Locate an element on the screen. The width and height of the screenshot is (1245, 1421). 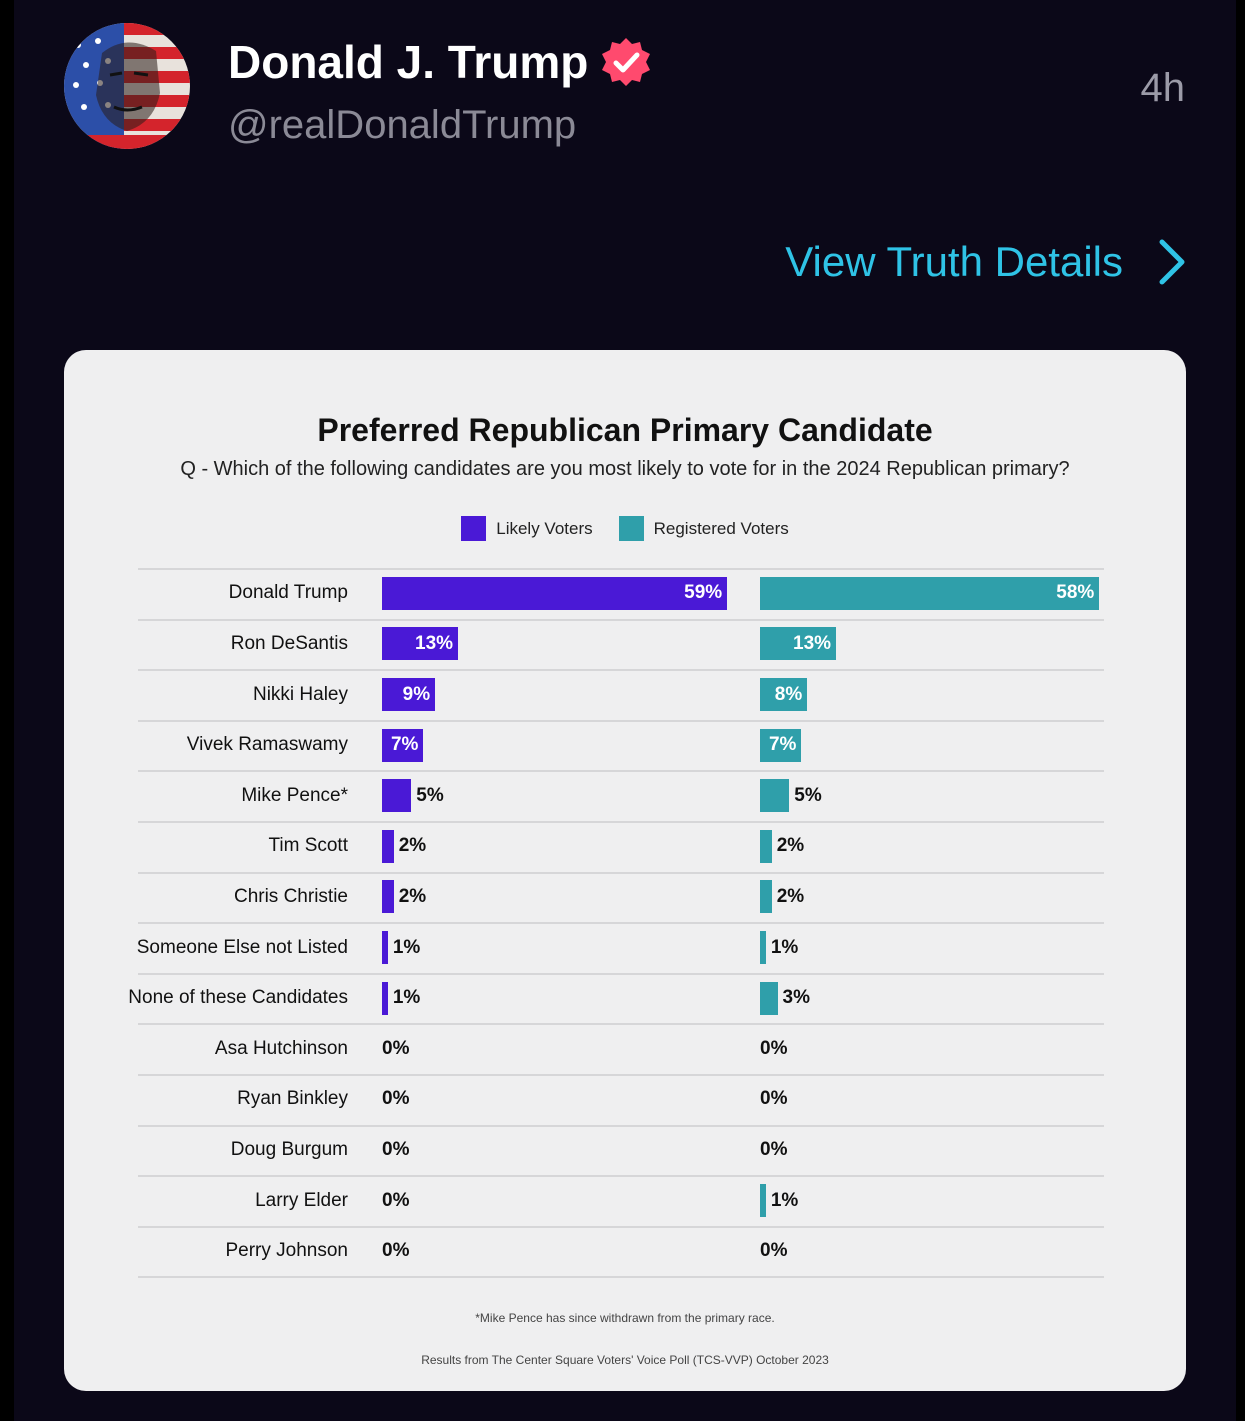
value-label-reg: 13% is located at coordinates (812, 643).